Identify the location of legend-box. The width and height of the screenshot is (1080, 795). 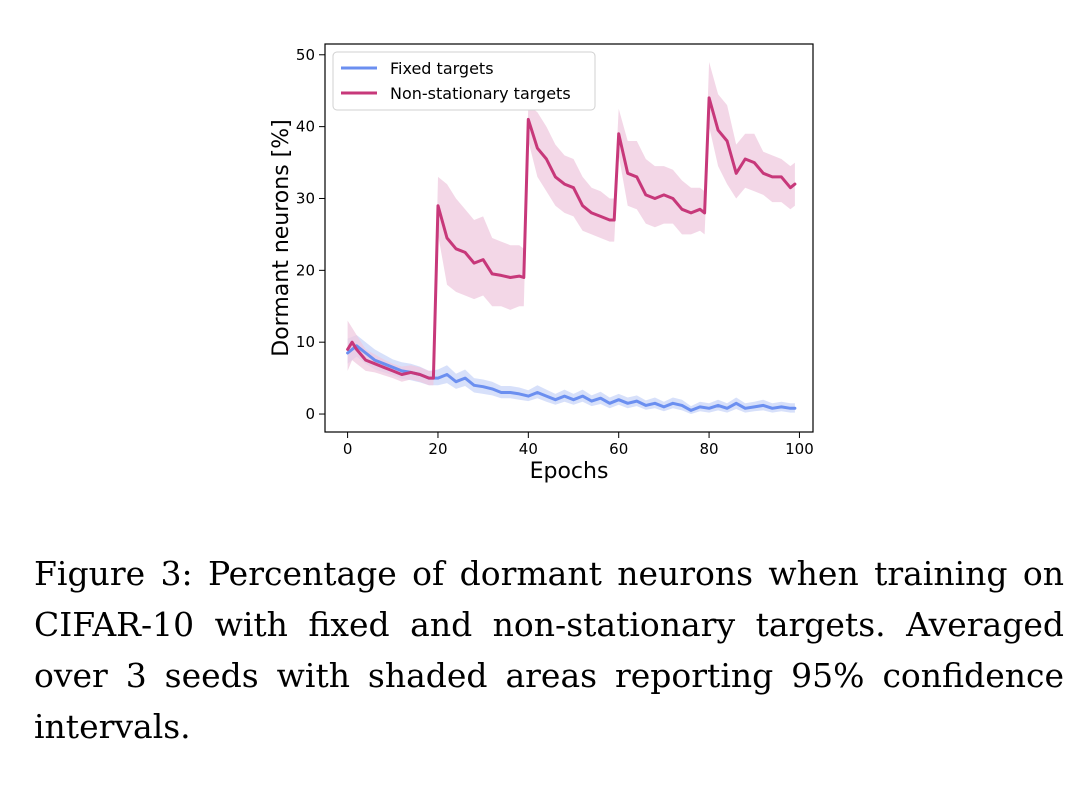
(464, 81).